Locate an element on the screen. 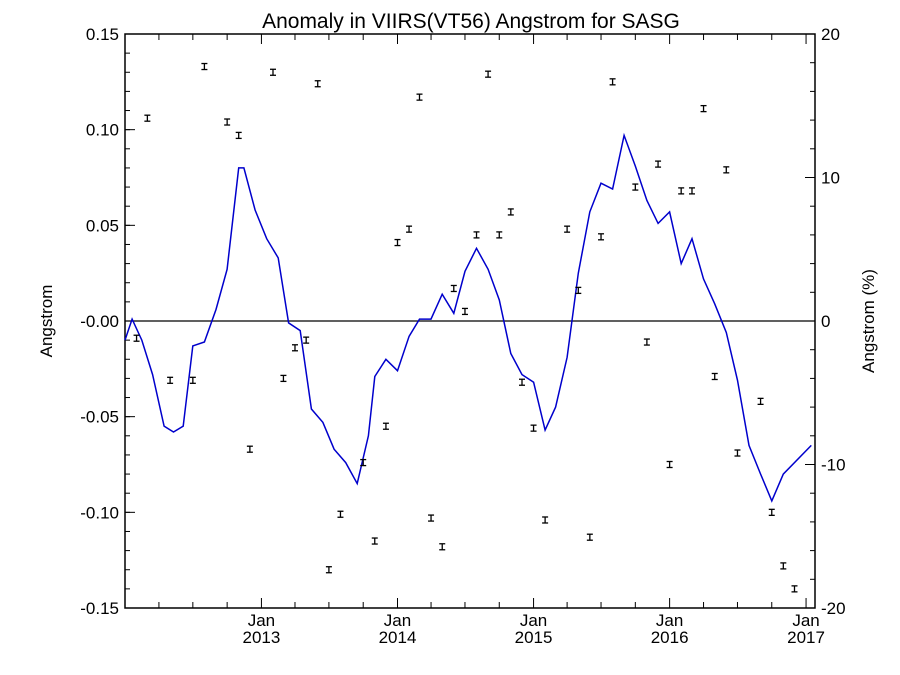 This screenshot has width=900, height=675. y-left-tick-label: 0.10 is located at coordinates (102, 130).